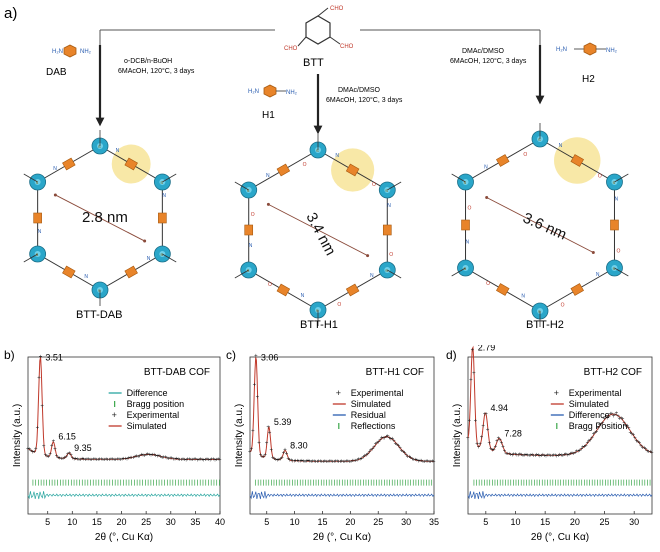 This screenshot has width=660, height=552. Describe the element at coordinates (9, 355) in the screenshot. I see `panel-label-b: b)` at that location.